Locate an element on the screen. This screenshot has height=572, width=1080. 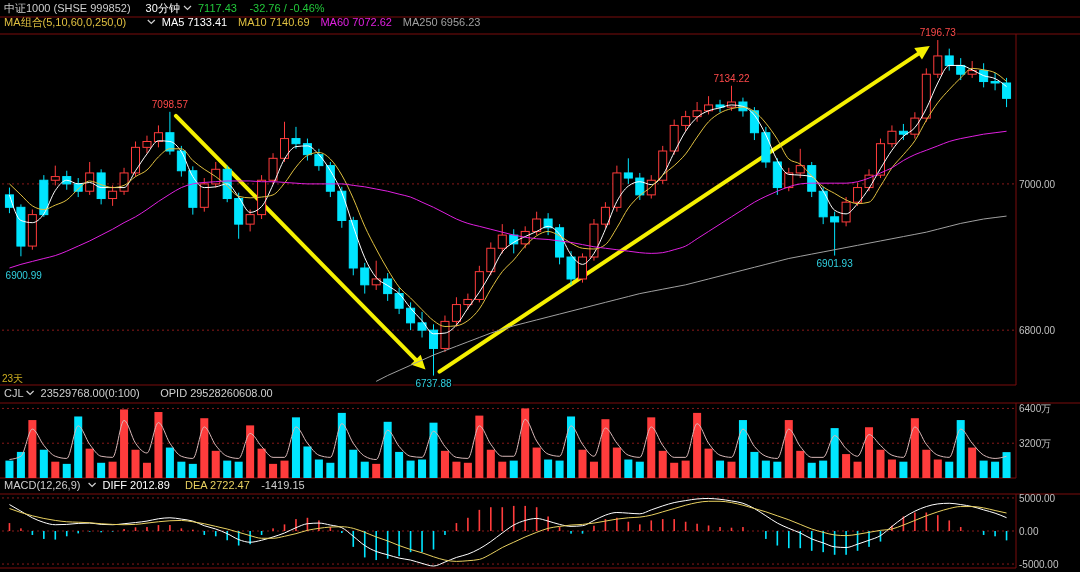
text: 23529768.00(0:100) is located at coordinates (90, 393).